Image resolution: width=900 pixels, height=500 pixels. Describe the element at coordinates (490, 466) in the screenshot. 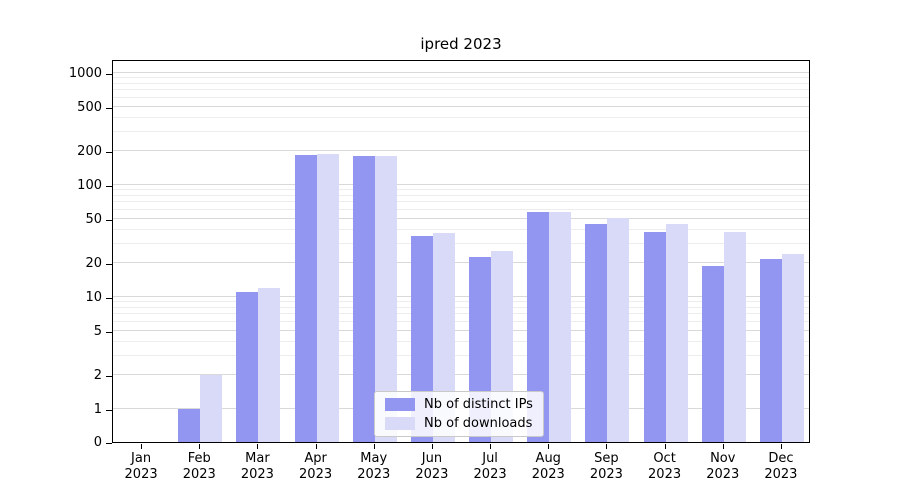

I see `x-tick-label: Jul 2023` at that location.